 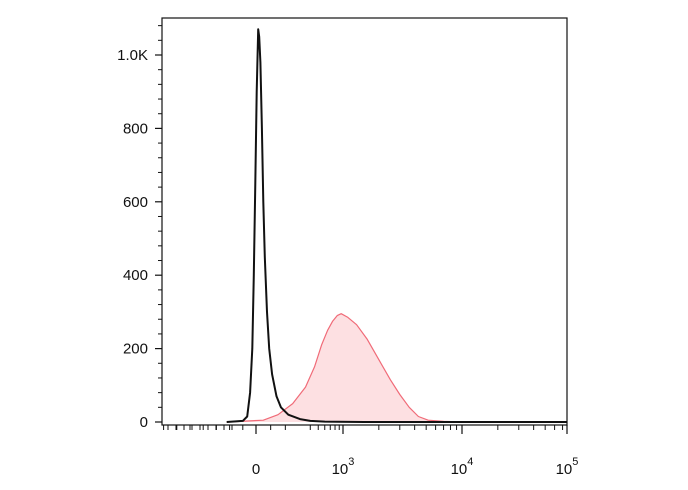 I want to click on series-0-fill, so click(x=396, y=367).